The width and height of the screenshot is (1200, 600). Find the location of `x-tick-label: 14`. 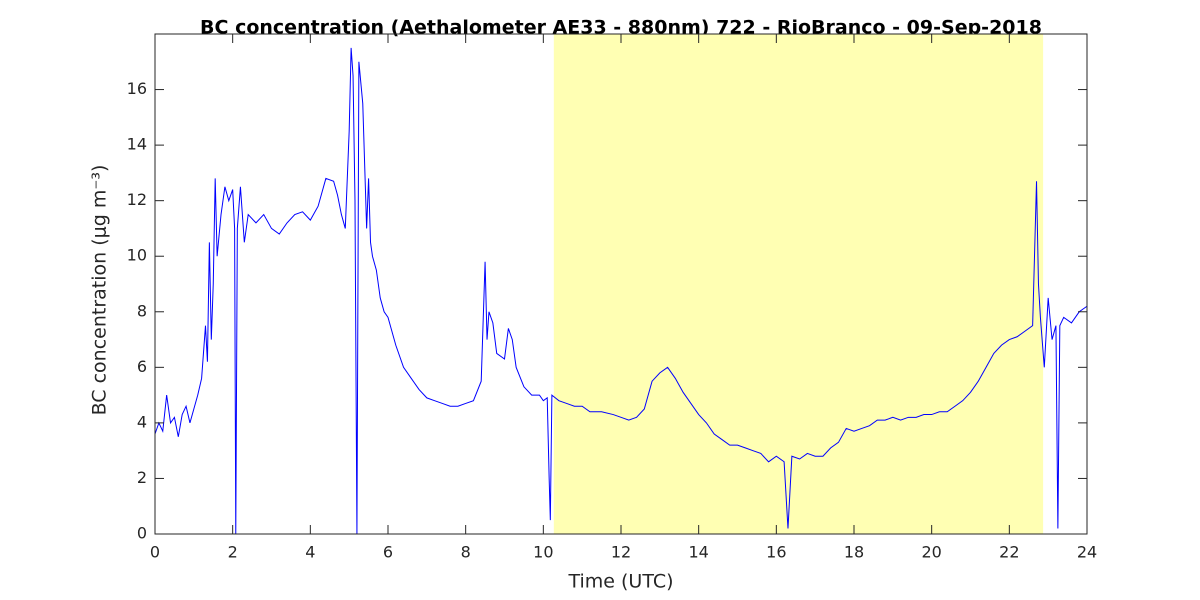

x-tick-label: 14 is located at coordinates (698, 552).